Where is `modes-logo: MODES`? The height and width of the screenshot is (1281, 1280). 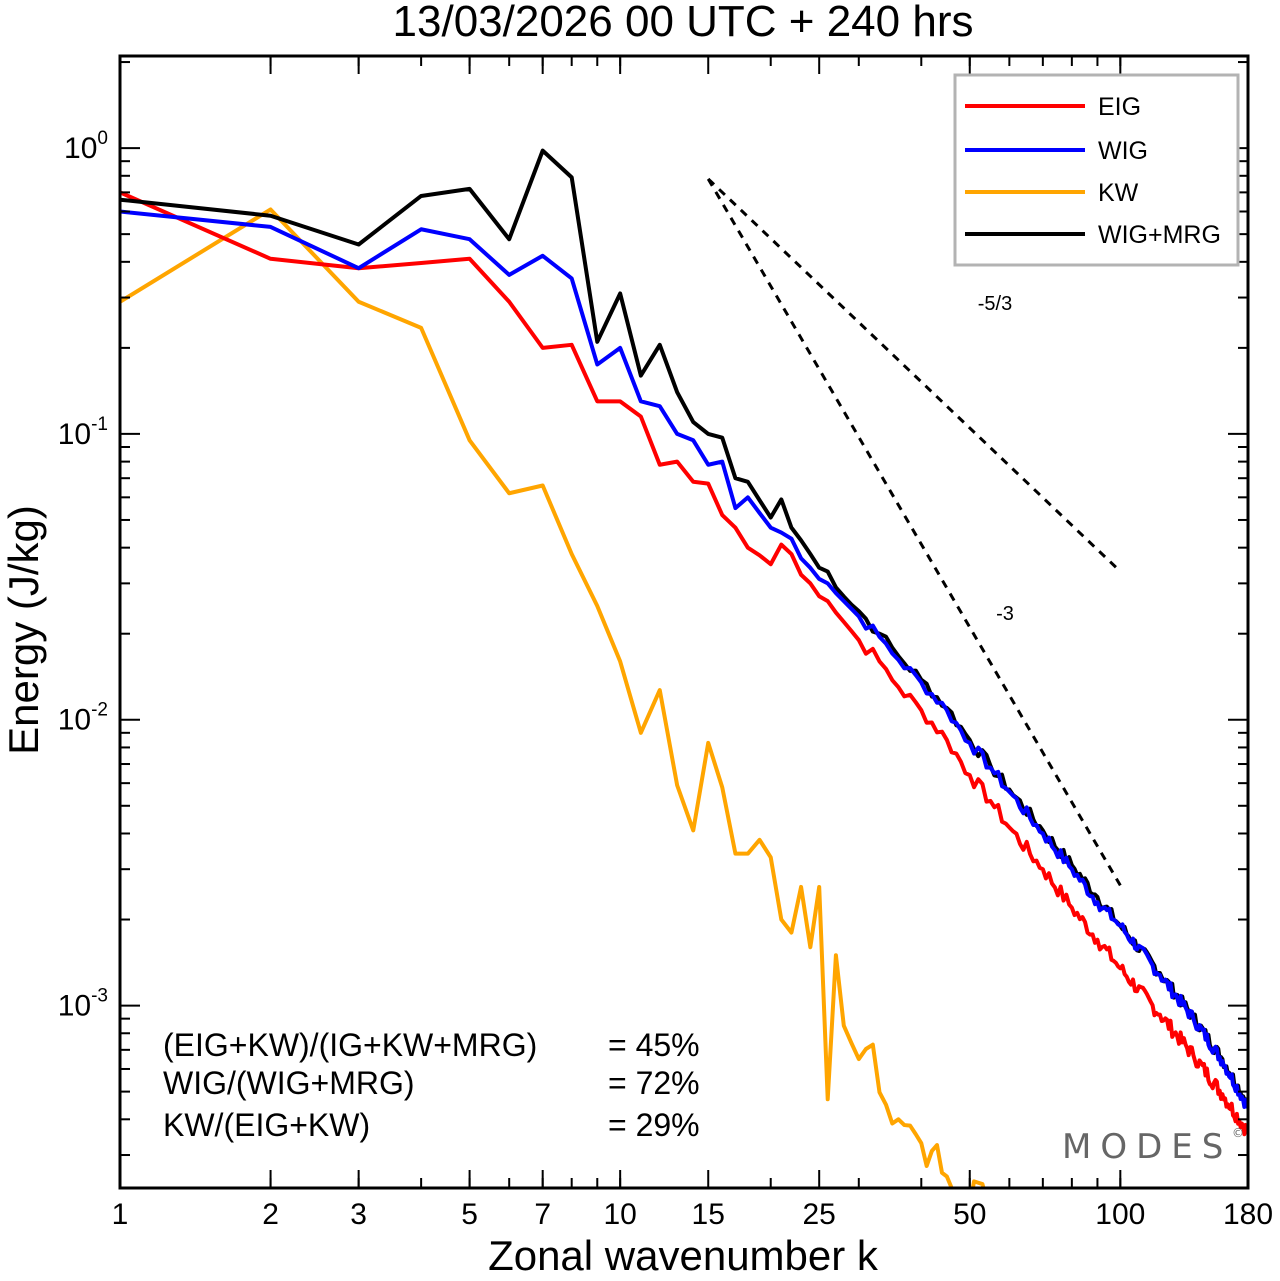 modes-logo: MODES is located at coordinates (1147, 1147).